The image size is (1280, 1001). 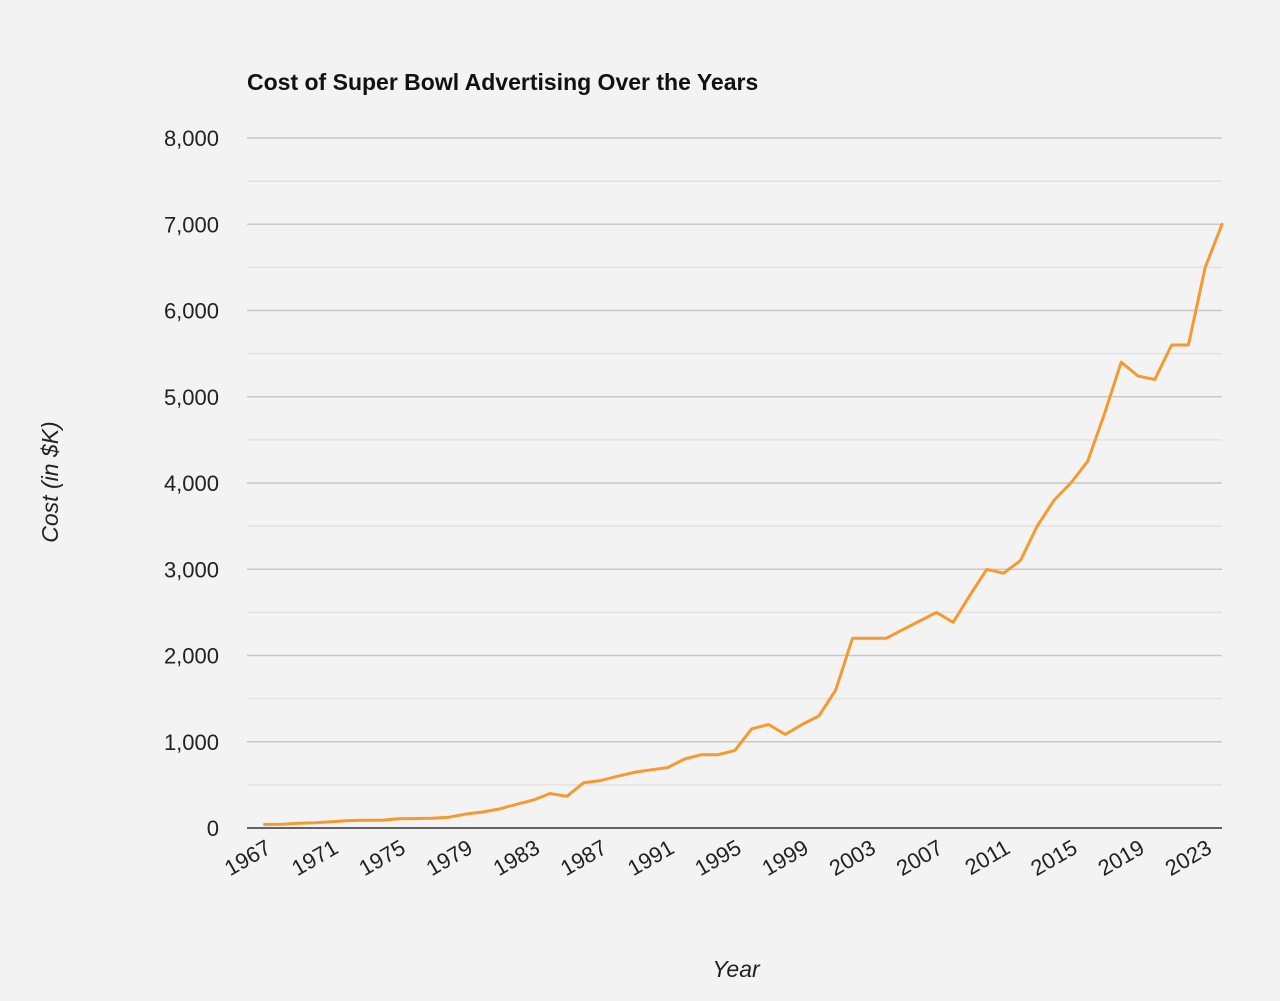 I want to click on x-tick-label: 1975, so click(x=382, y=858).